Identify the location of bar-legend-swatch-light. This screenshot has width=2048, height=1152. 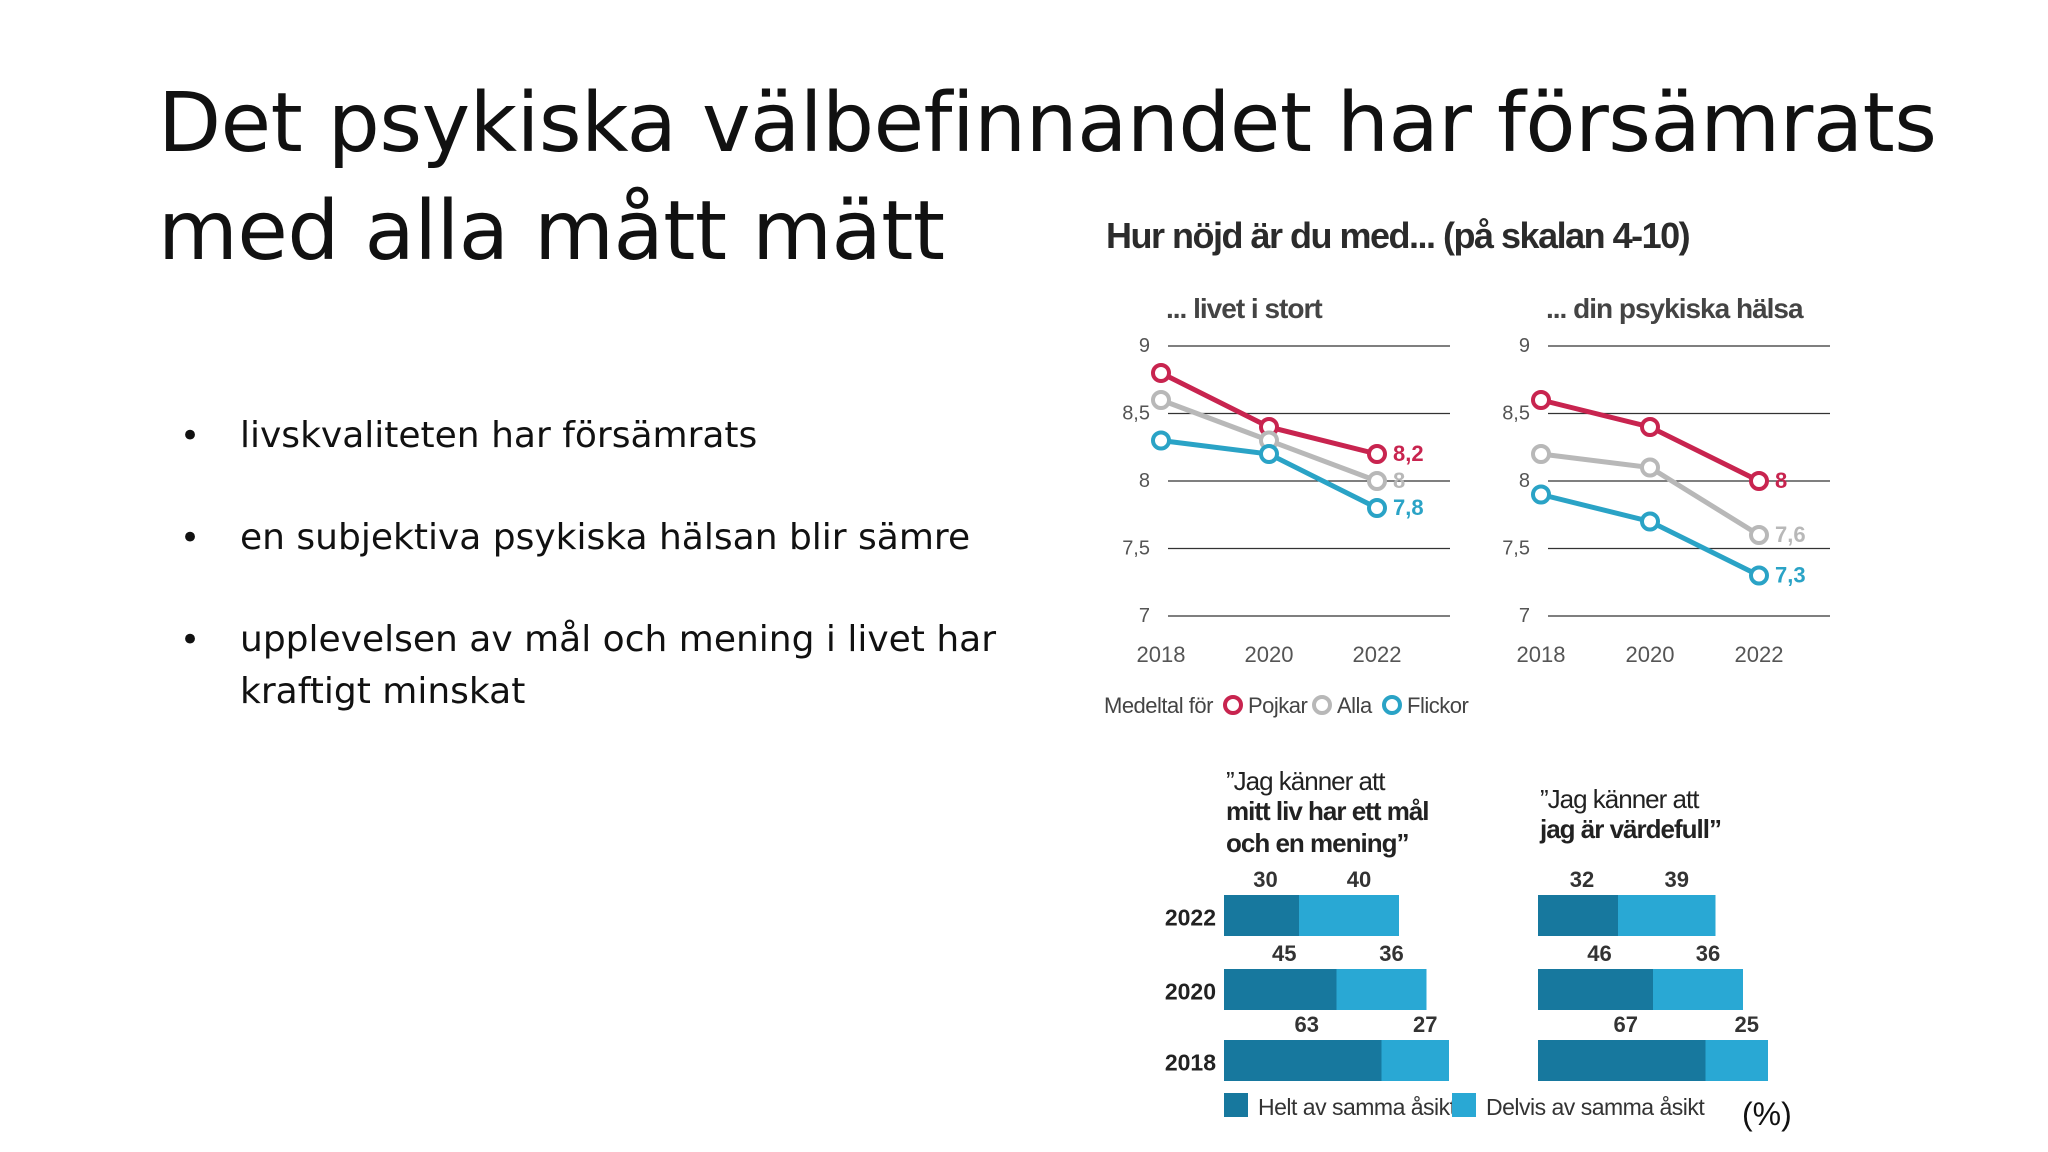
(1464, 1105).